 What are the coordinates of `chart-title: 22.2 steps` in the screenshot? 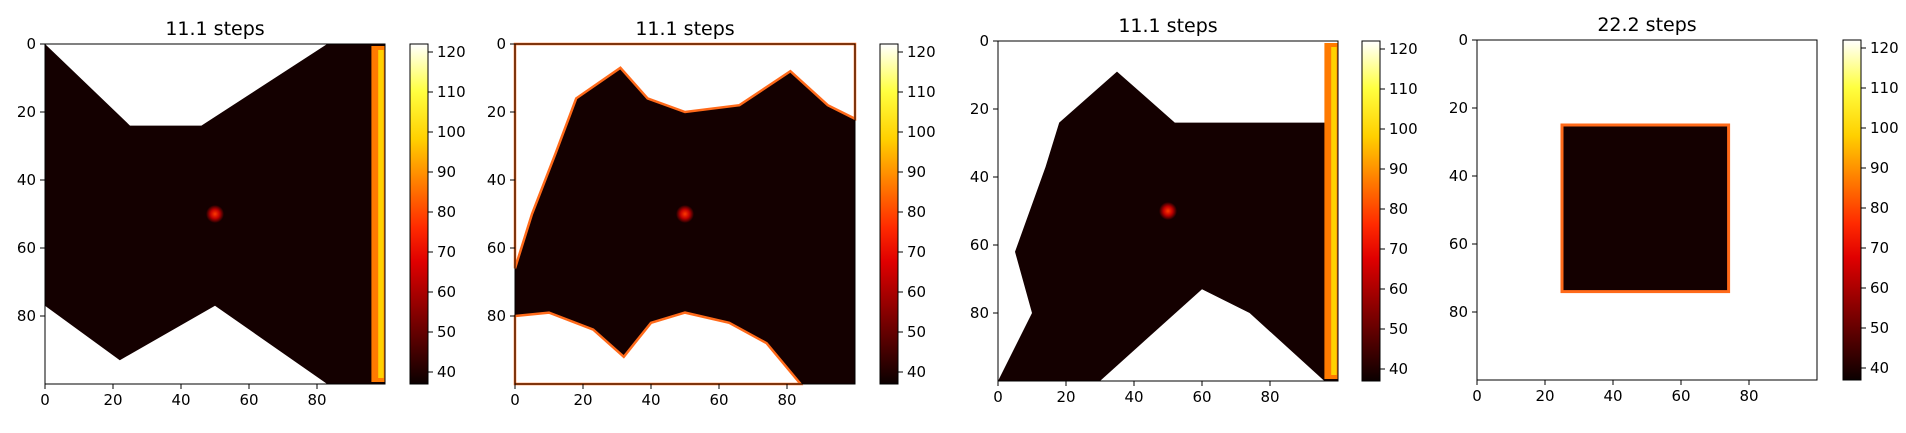 It's located at (1646, 25).